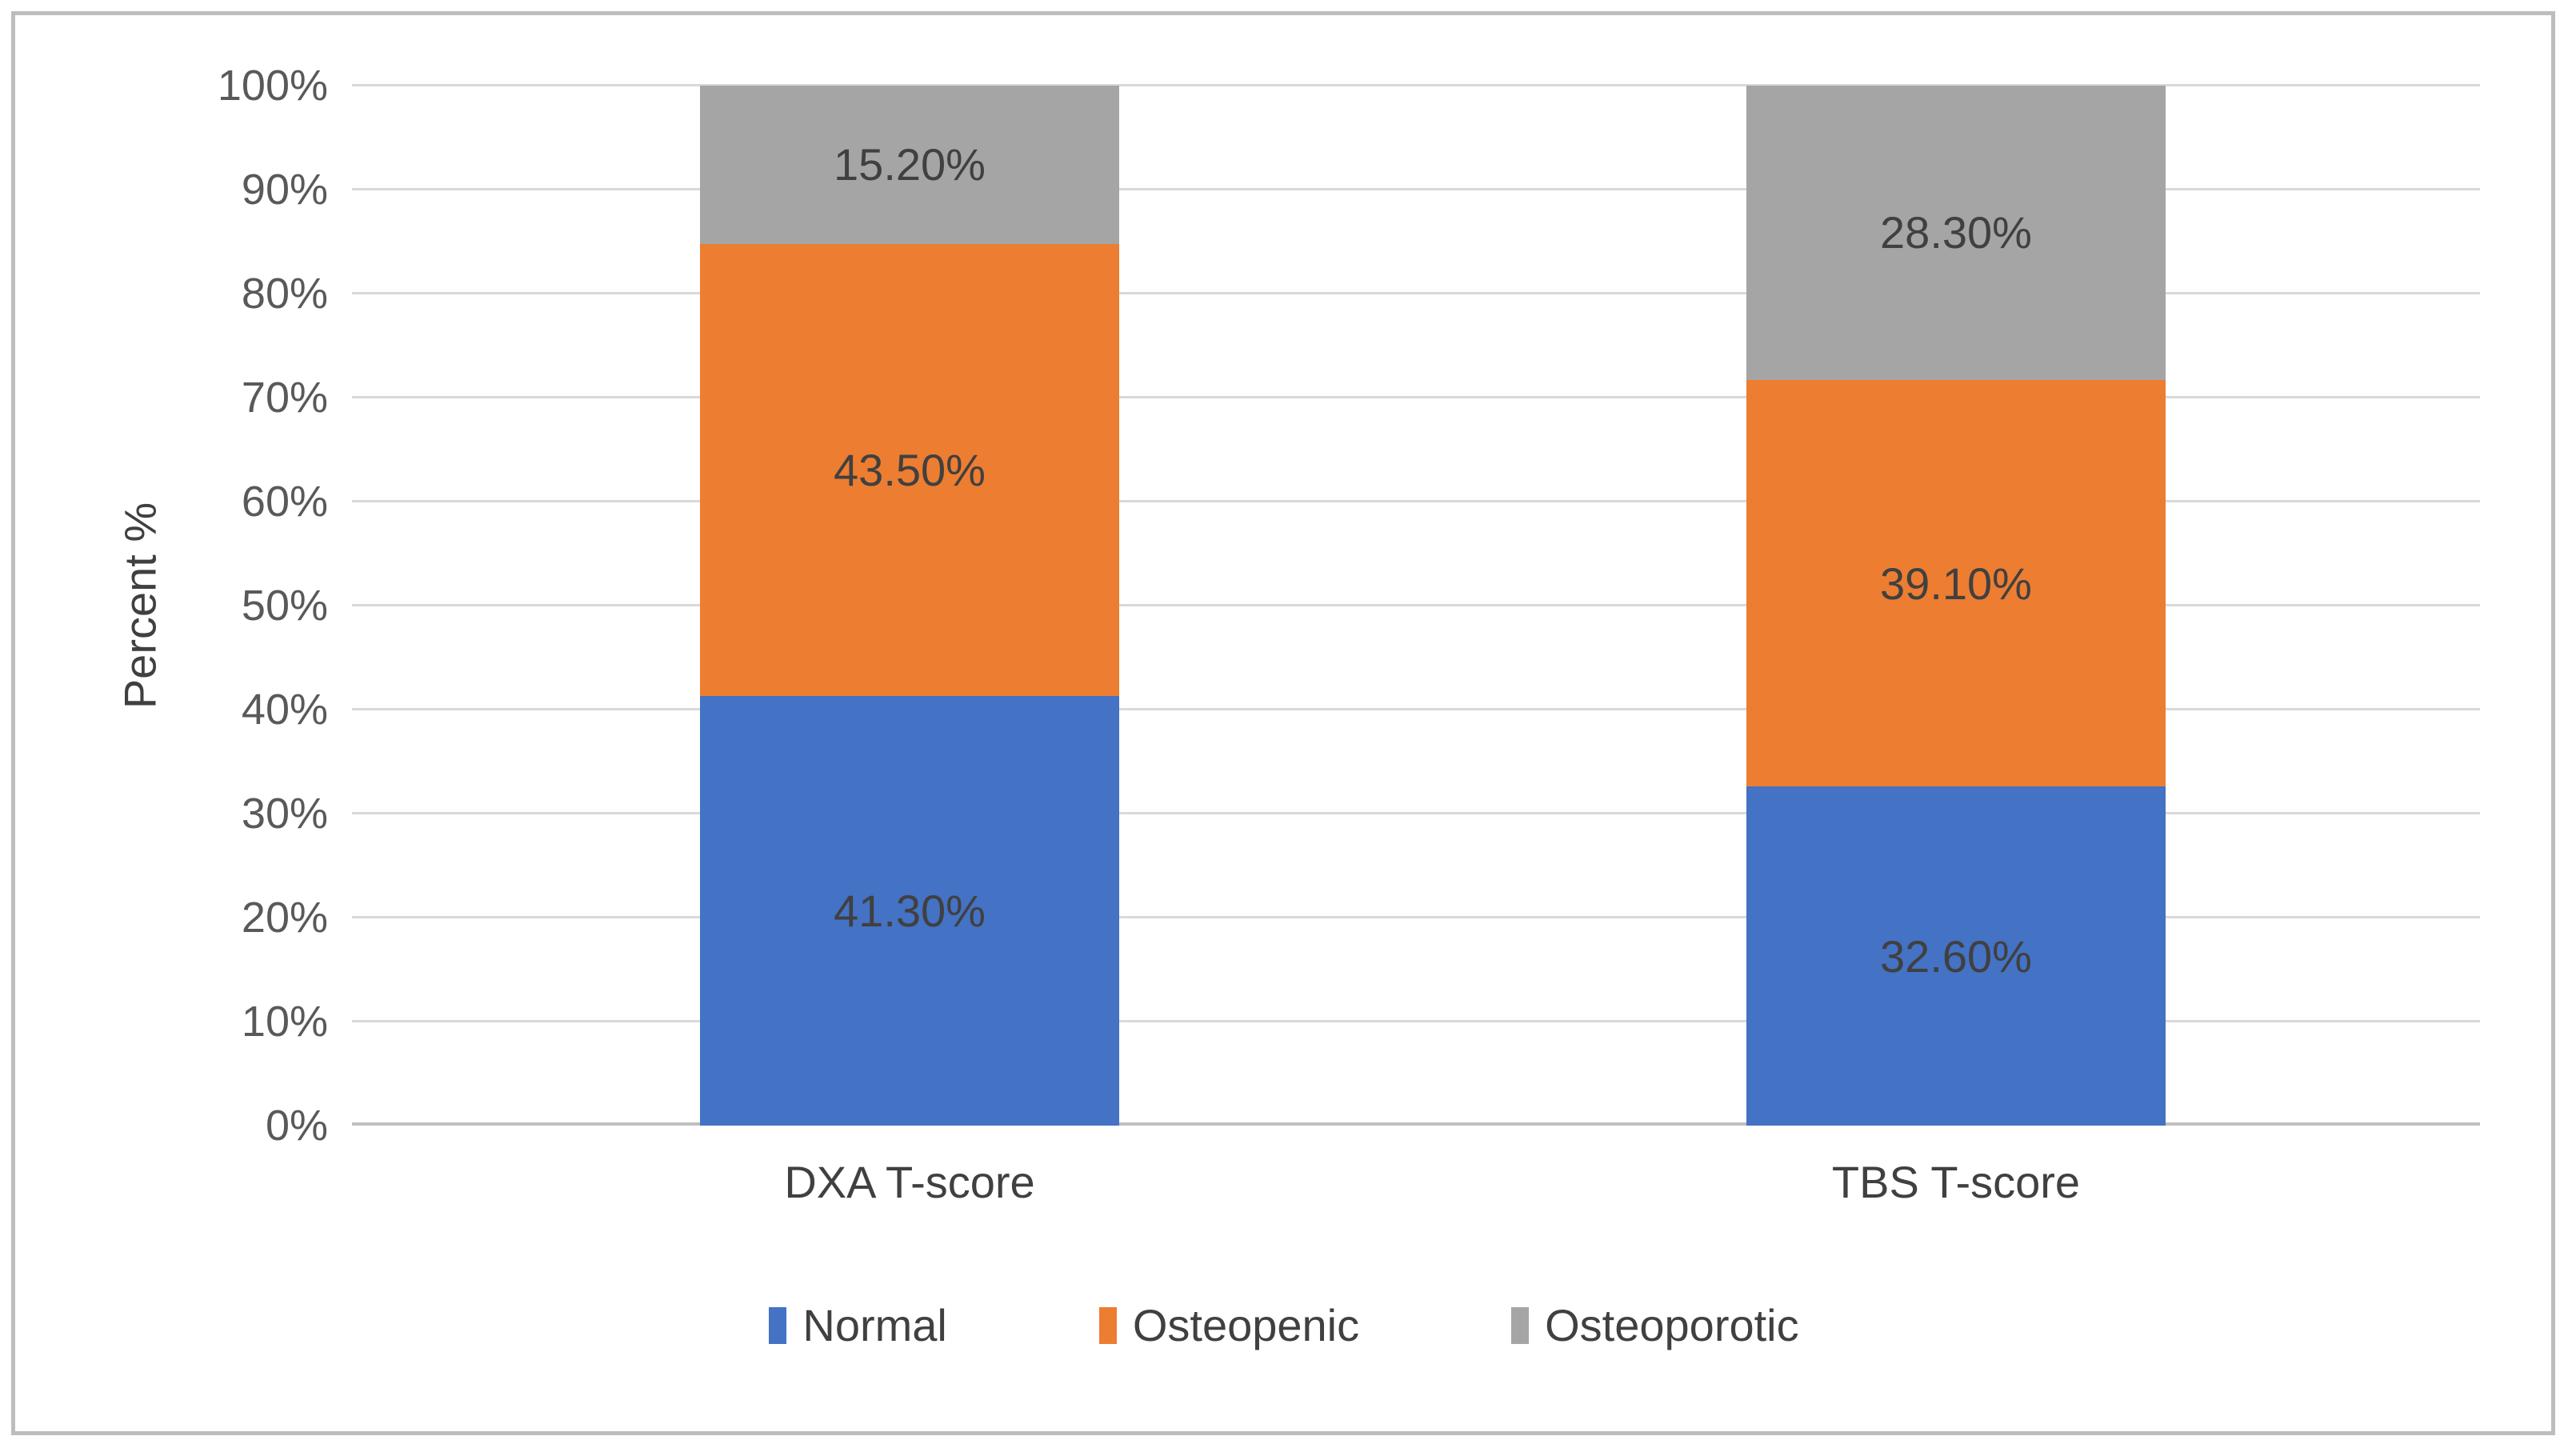 Image resolution: width=2568 pixels, height=1456 pixels. I want to click on data-label: 39.10%, so click(1956, 583).